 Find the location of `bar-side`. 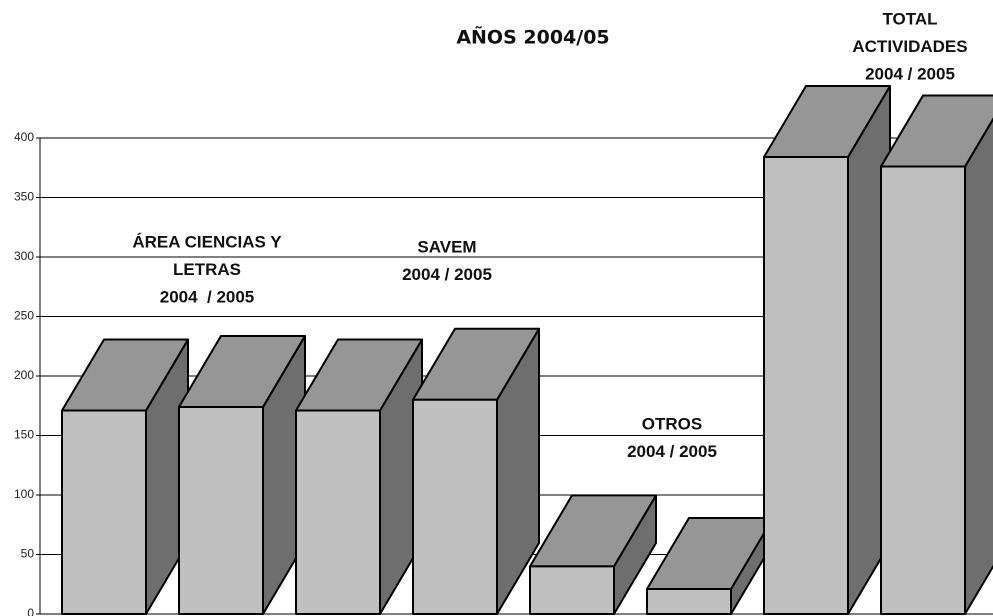

bar-side is located at coordinates (978, 366).